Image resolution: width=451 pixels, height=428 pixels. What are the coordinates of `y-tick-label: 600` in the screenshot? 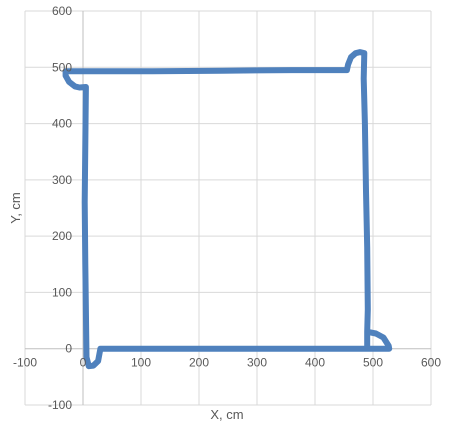 It's located at (62, 11).